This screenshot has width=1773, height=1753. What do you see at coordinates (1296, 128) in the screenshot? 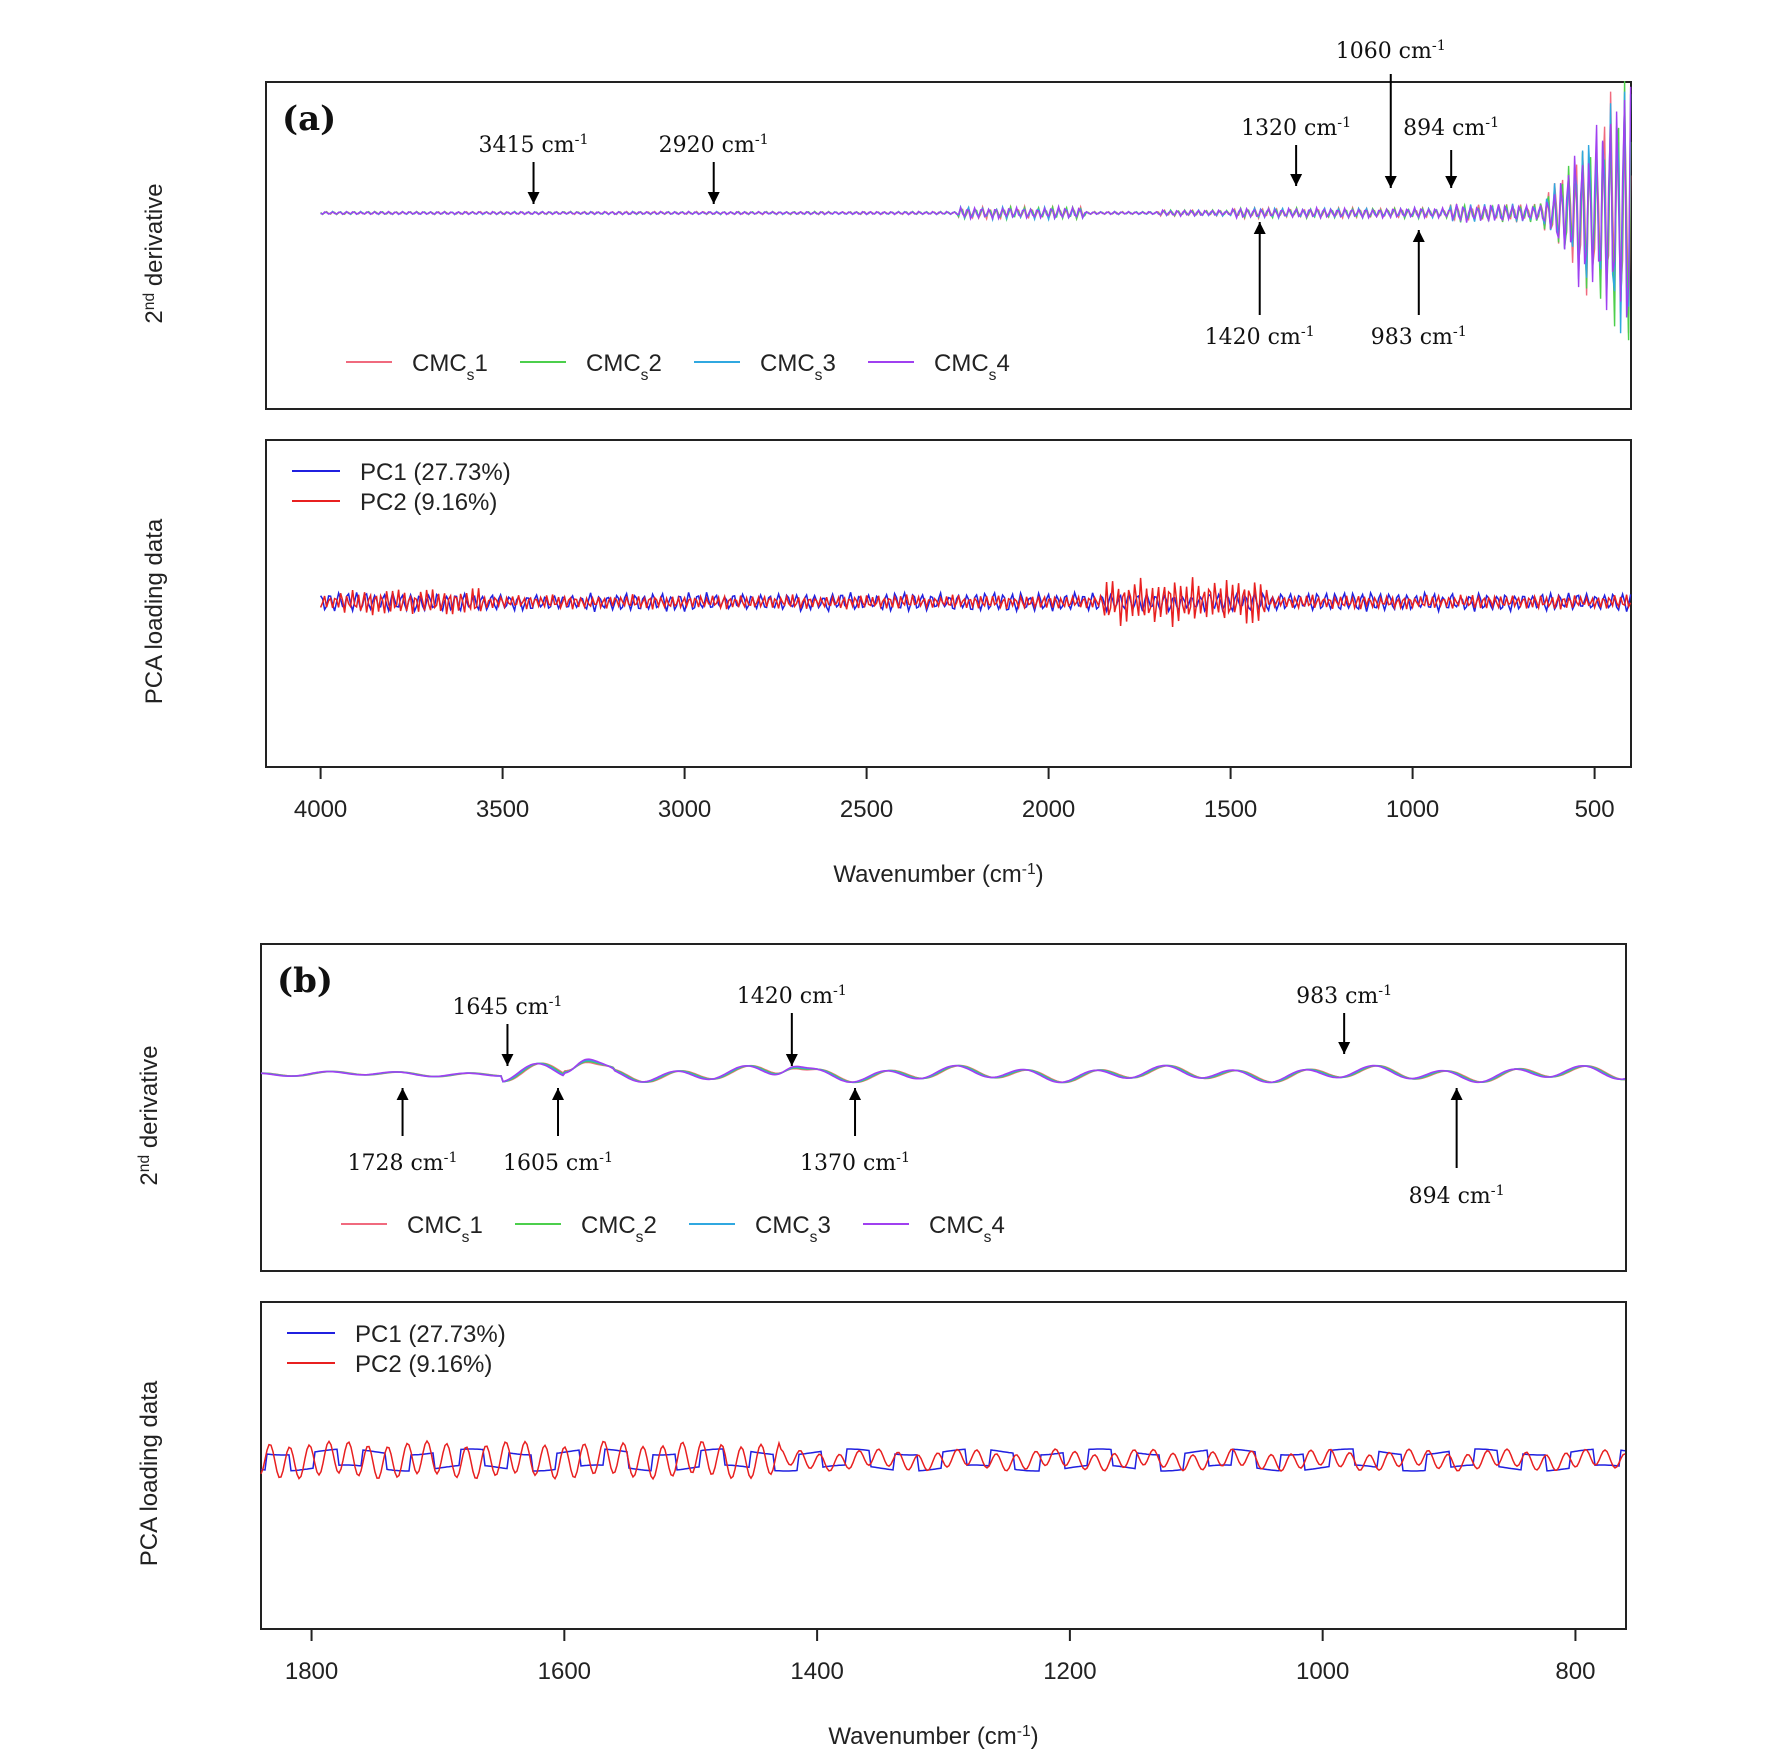
I see `annotation-label: 1320 cm-1` at bounding box center [1296, 128].